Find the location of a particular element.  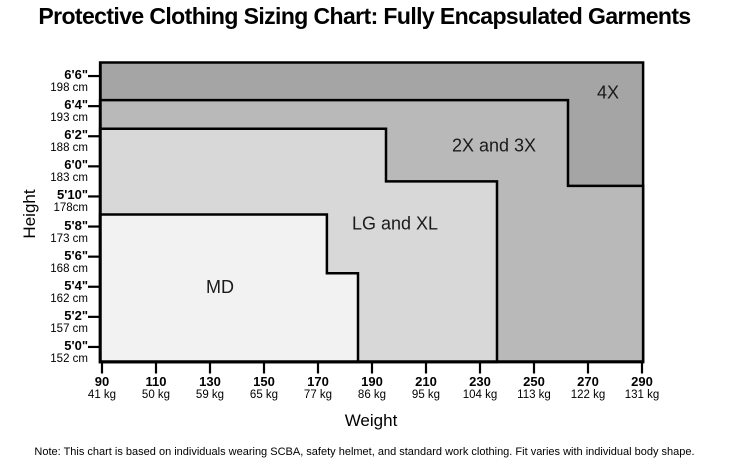

x-tick-secondary: 131 kg is located at coordinates (642, 395).